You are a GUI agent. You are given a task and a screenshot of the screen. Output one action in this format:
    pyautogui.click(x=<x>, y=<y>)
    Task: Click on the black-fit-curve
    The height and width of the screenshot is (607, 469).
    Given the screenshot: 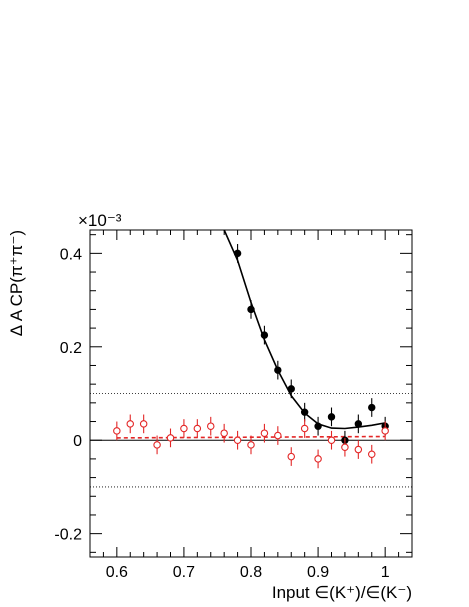 What is the action you would take?
    pyautogui.click(x=304, y=330)
    